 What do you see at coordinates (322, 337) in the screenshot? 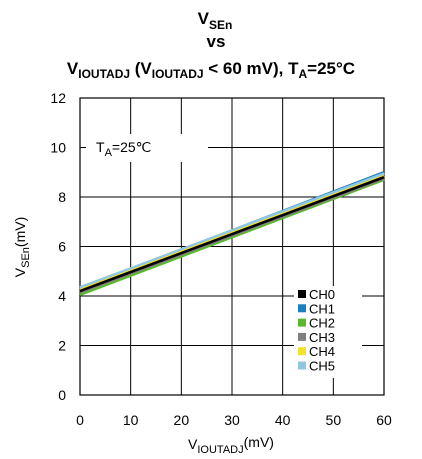
I see `legend-label-ch3: CH3` at bounding box center [322, 337].